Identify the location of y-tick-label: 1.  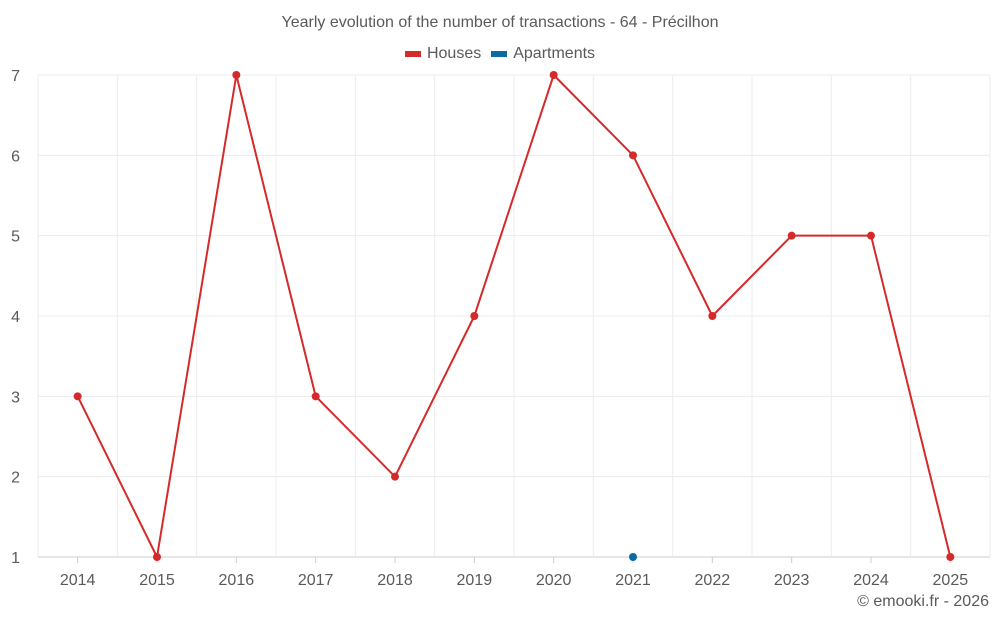
(15, 558).